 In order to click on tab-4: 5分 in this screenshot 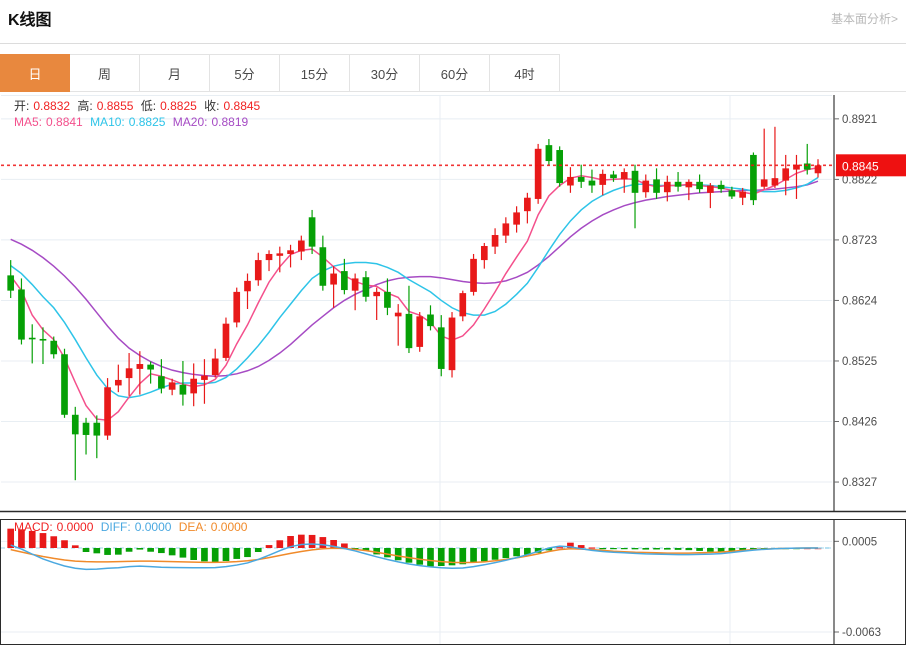, I will do `click(245, 73)`.